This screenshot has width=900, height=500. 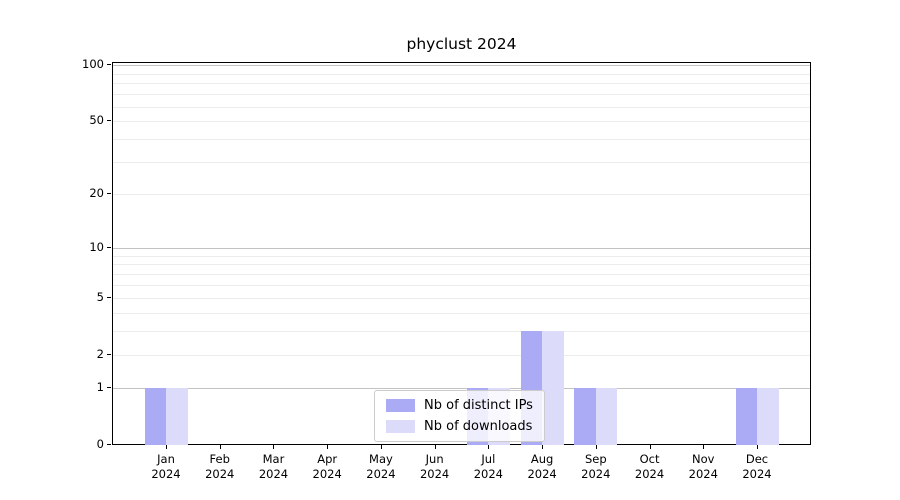 What do you see at coordinates (488, 466) in the screenshot?
I see `x-tick-label-jul: Jul 2024` at bounding box center [488, 466].